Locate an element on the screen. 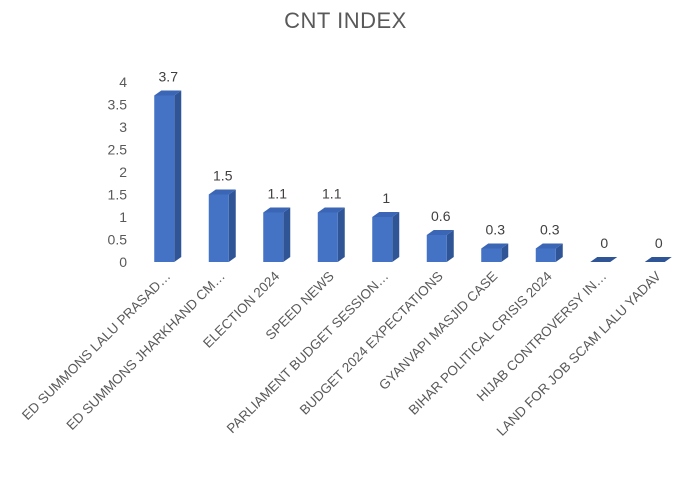  data-label: 0.6 is located at coordinates (441, 216).